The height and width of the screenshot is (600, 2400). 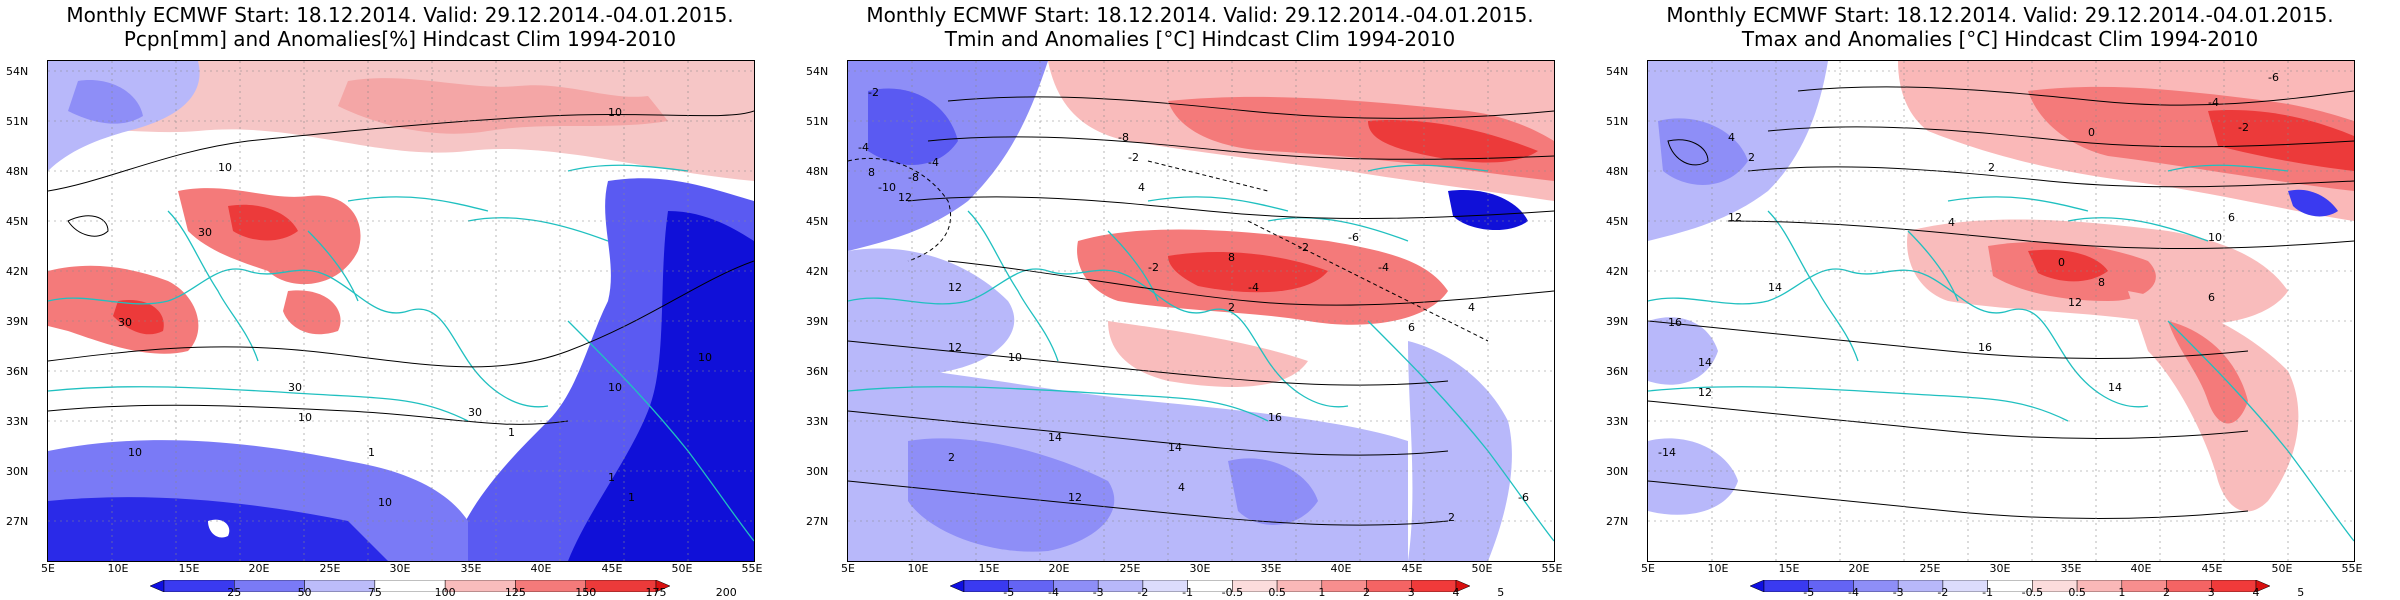 I want to click on colorbar-label: -1, so click(x=1988, y=592).